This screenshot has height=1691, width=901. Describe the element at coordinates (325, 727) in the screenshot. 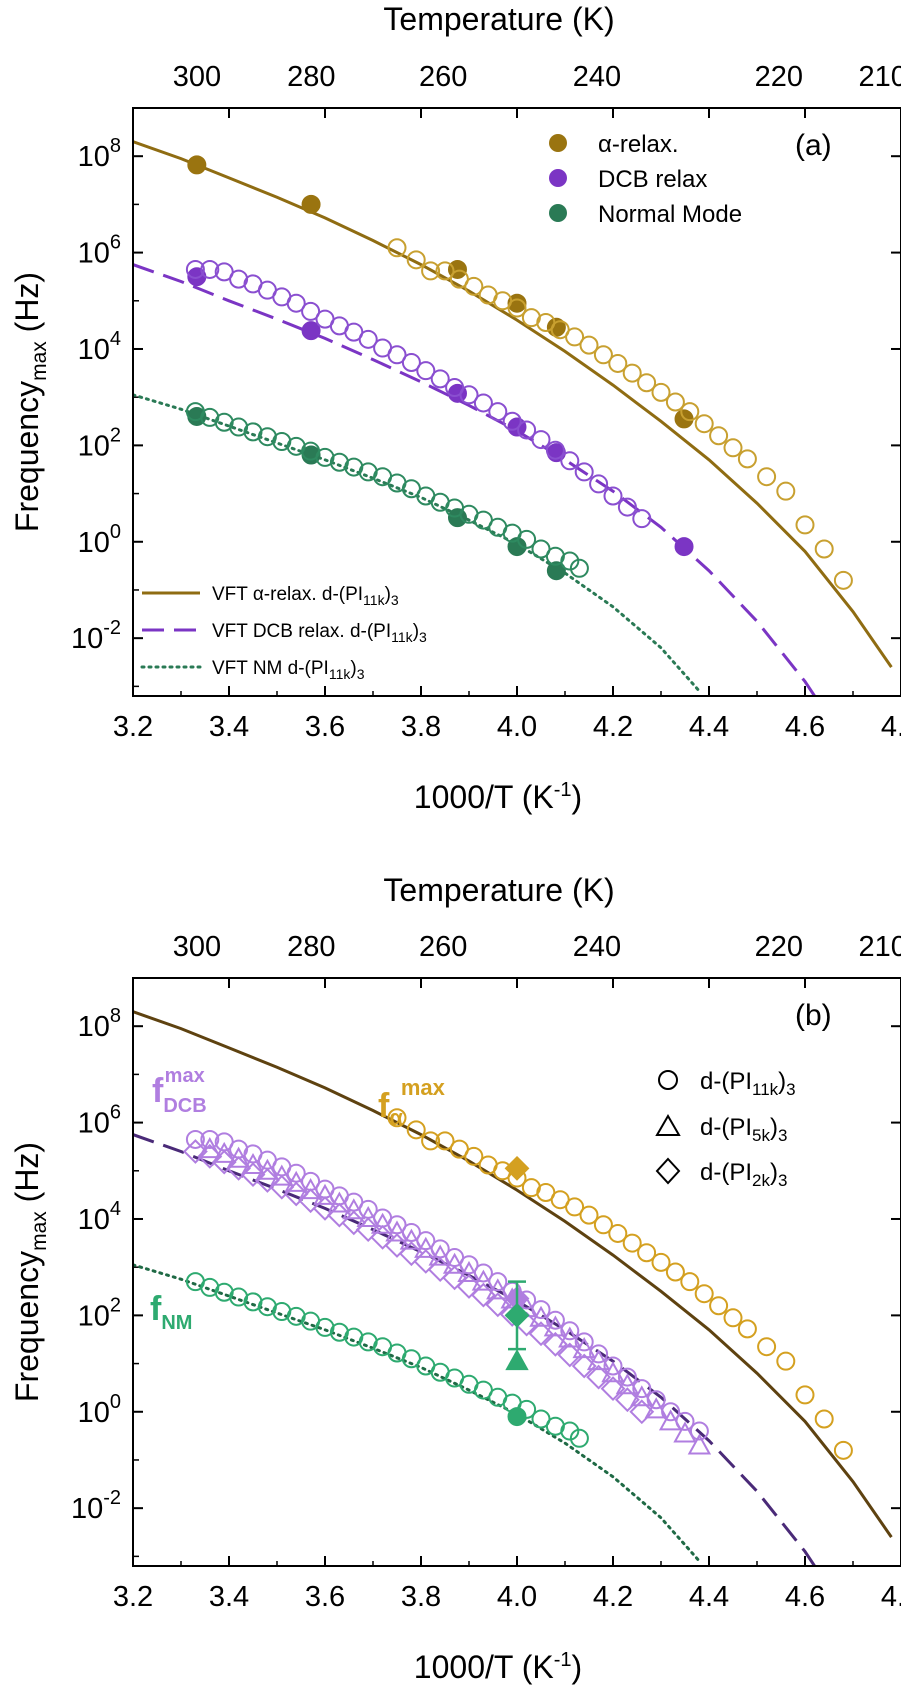

I see `x-tick-label: 3.6` at that location.